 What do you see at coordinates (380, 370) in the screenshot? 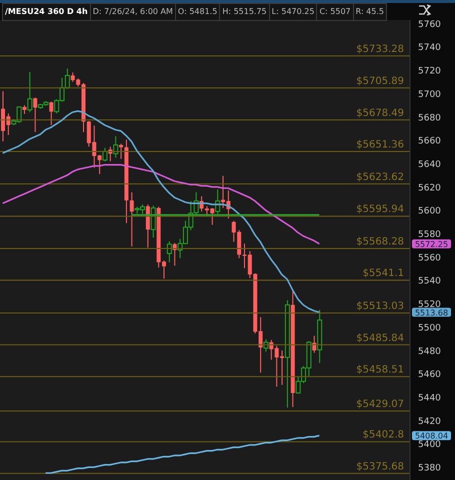
I see `ref-line-label: $5458.51` at bounding box center [380, 370].